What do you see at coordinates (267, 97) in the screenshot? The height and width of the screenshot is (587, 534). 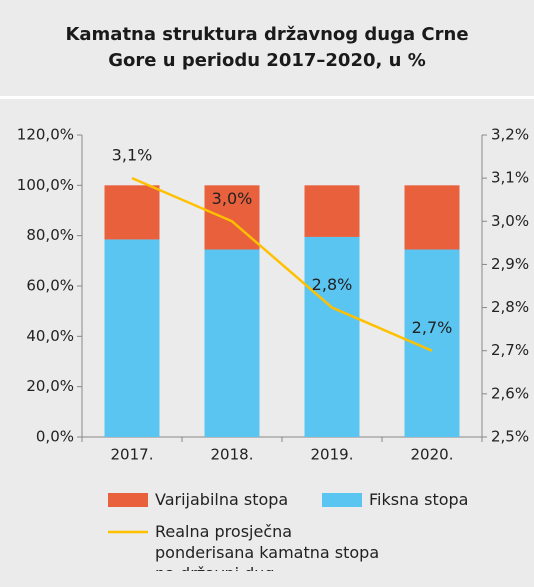 I see `separator` at bounding box center [267, 97].